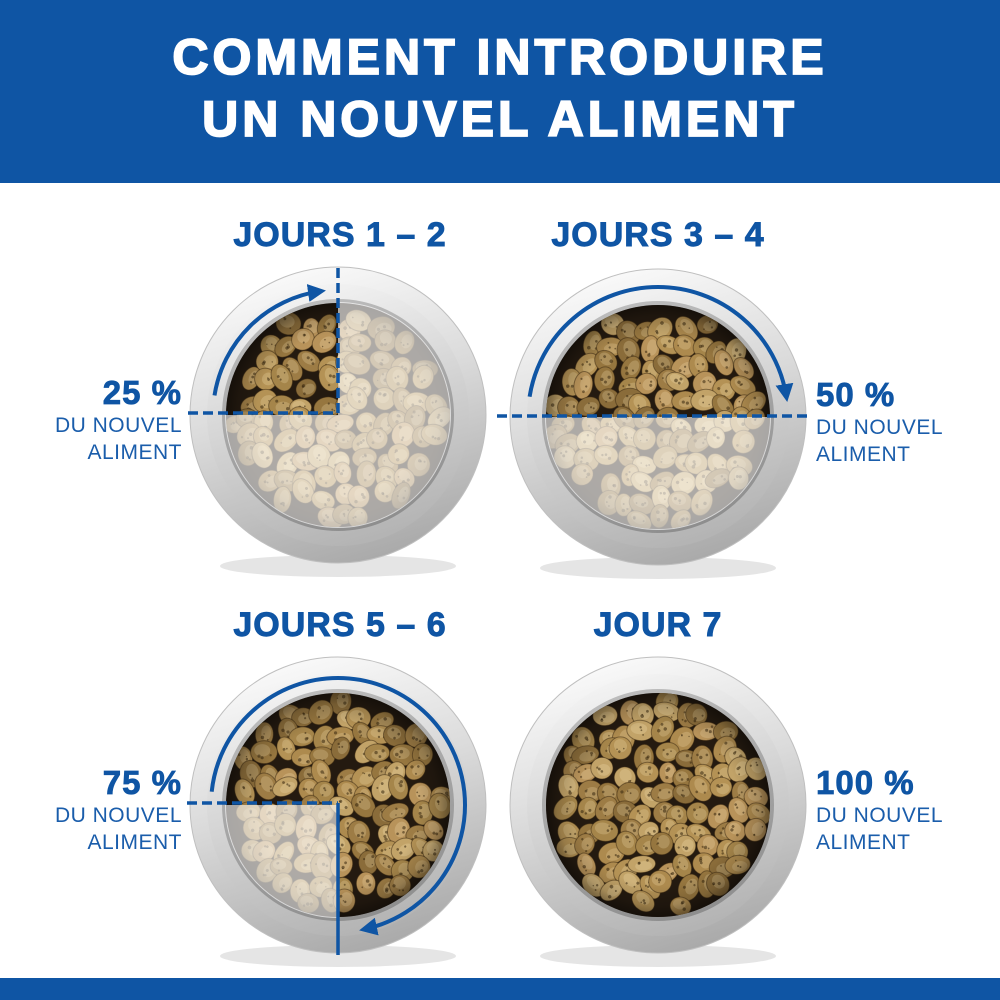  I want to click on percent-label-50: 50 % DU NOUVEL ALIMENT, so click(879, 422).